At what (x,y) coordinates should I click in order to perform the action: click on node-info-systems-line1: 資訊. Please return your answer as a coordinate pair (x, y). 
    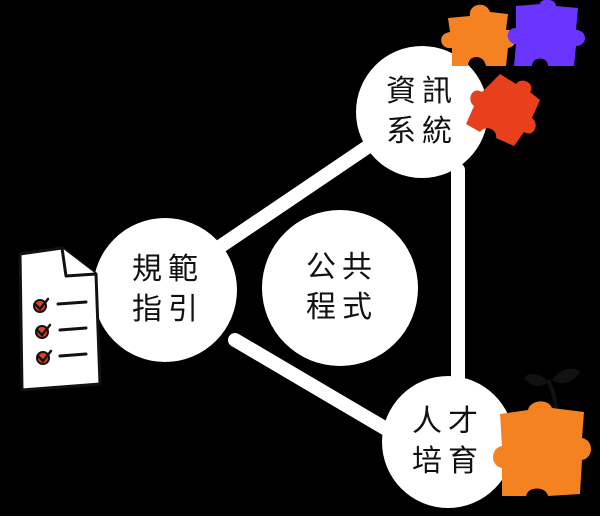
    Looking at the image, I should click on (422, 91).